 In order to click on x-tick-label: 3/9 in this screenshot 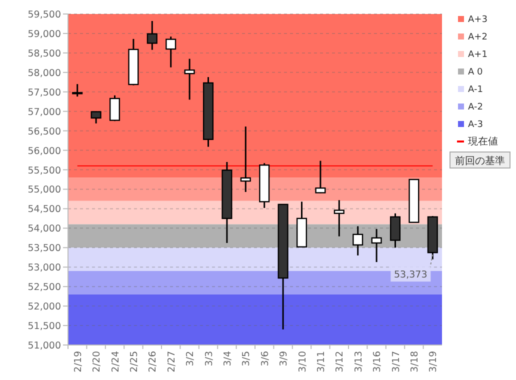, I will do `click(284, 358)`.